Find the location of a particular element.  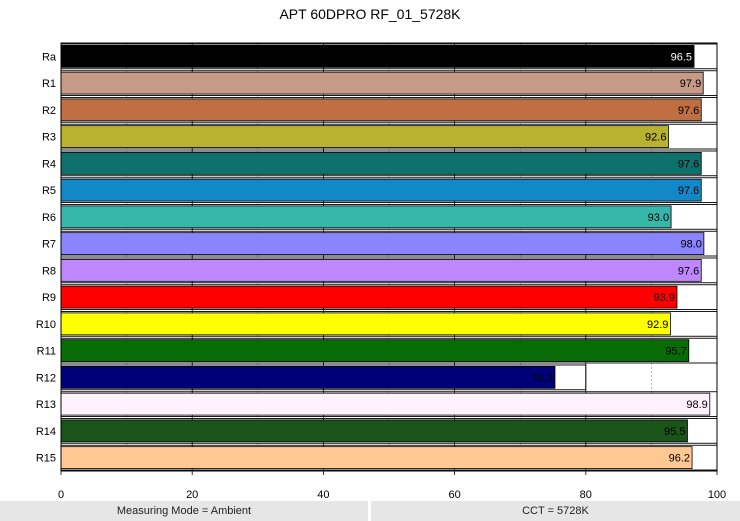

category-label-r2: R2 is located at coordinates (49, 111).